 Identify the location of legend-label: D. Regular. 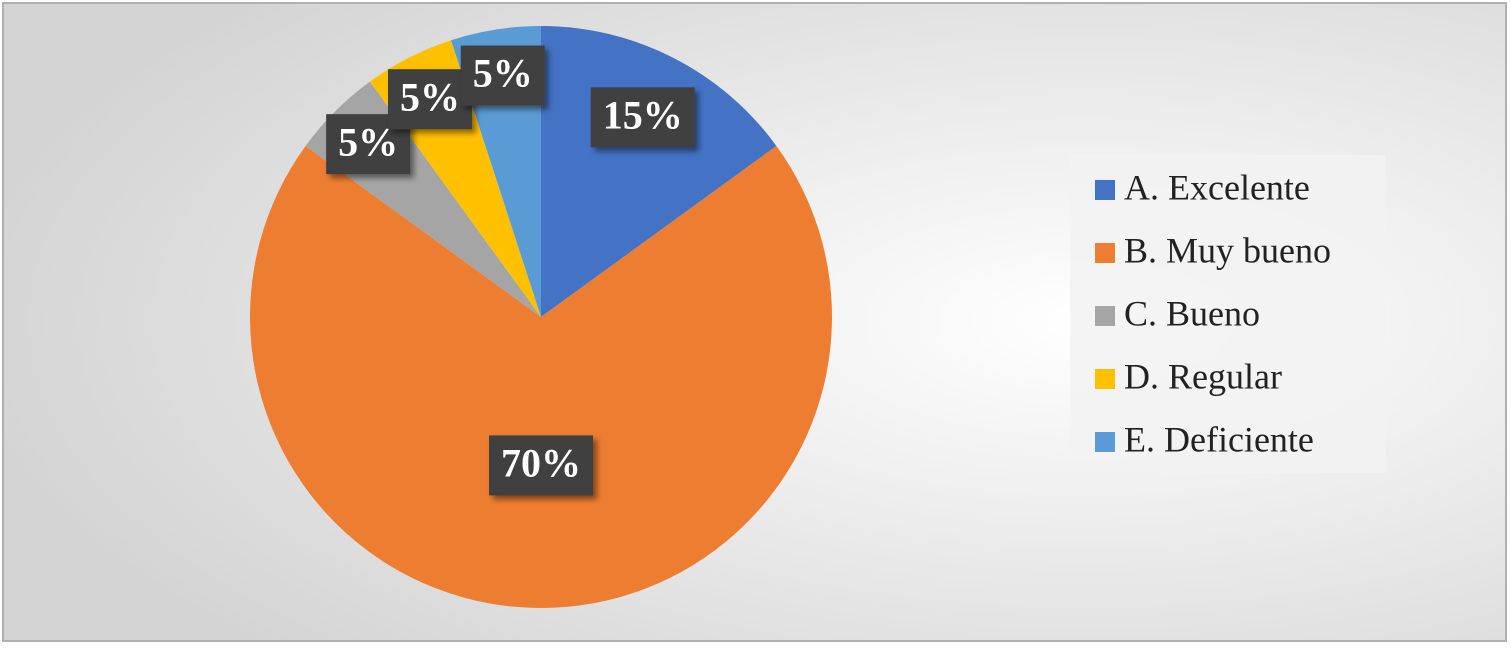
(1203, 376).